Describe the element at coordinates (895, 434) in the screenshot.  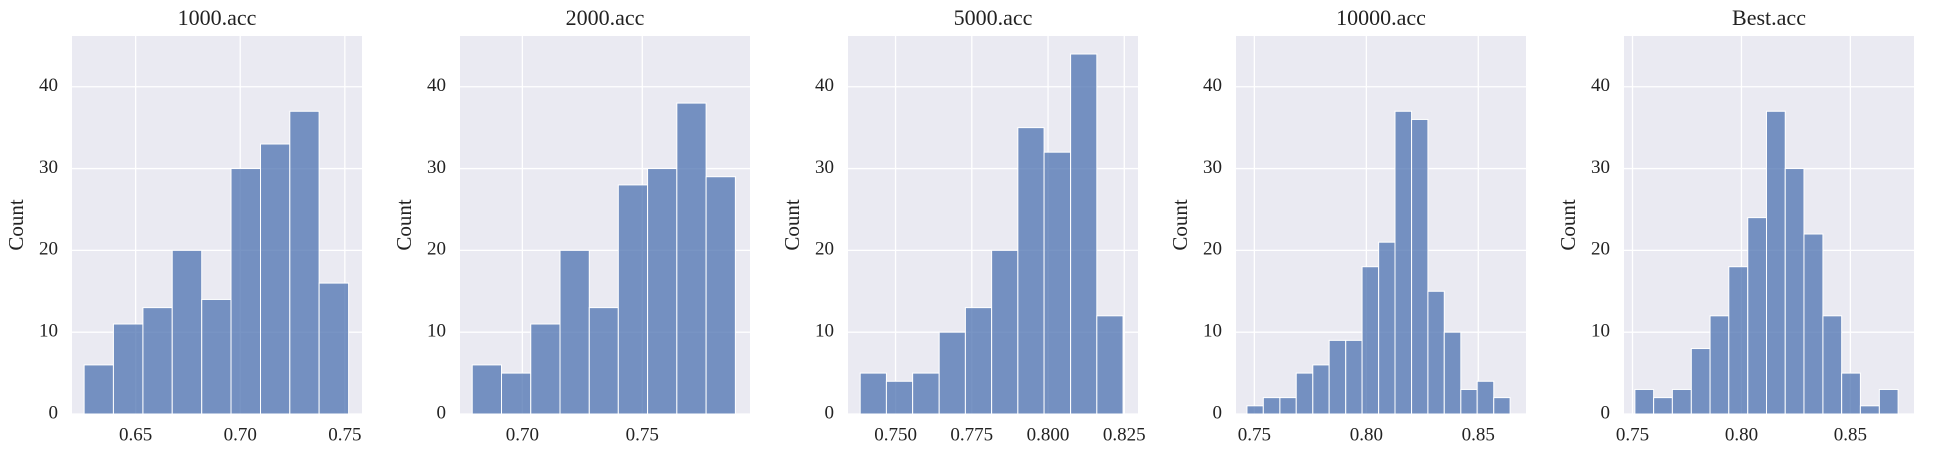
I see `x-tick-label: 0.750` at that location.